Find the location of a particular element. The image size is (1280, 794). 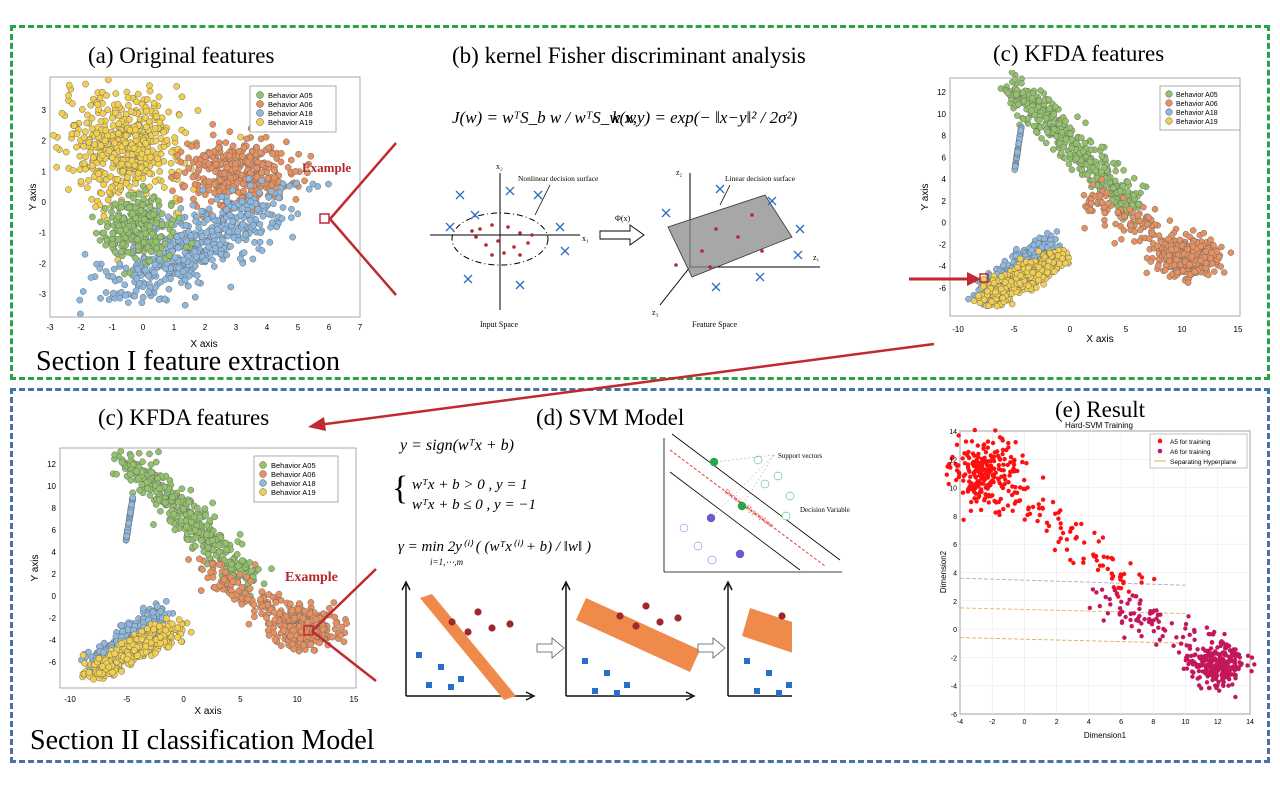

input-class-cross is located at coordinates (460, 195).